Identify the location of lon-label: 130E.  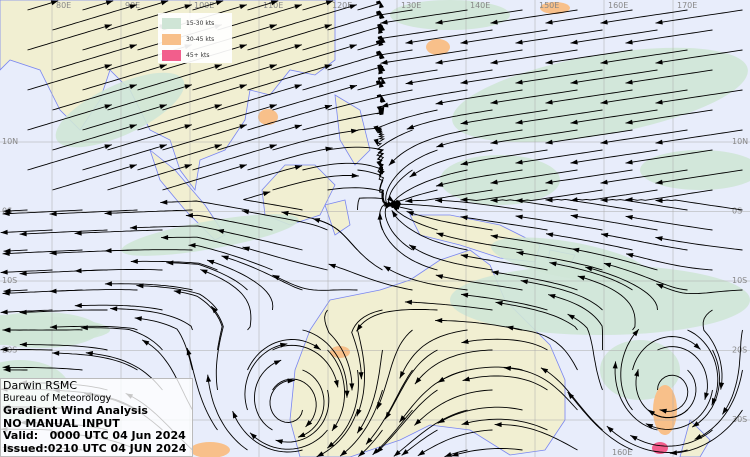
(411, 5).